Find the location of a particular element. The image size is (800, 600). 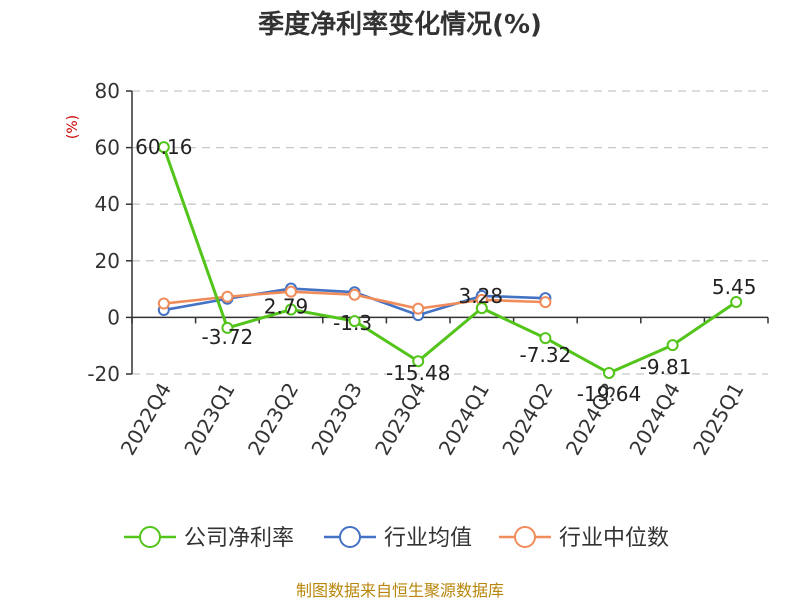

x-tick-label: 2023Q4 is located at coordinates (400, 419).